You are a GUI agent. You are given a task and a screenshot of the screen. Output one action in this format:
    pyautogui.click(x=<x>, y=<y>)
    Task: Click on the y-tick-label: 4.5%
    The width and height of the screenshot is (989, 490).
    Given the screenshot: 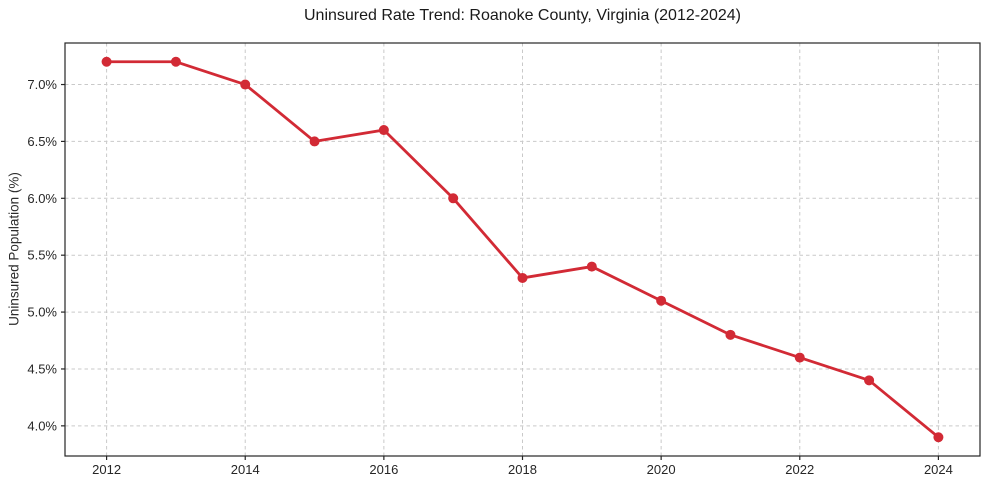 What is the action you would take?
    pyautogui.click(x=42, y=368)
    